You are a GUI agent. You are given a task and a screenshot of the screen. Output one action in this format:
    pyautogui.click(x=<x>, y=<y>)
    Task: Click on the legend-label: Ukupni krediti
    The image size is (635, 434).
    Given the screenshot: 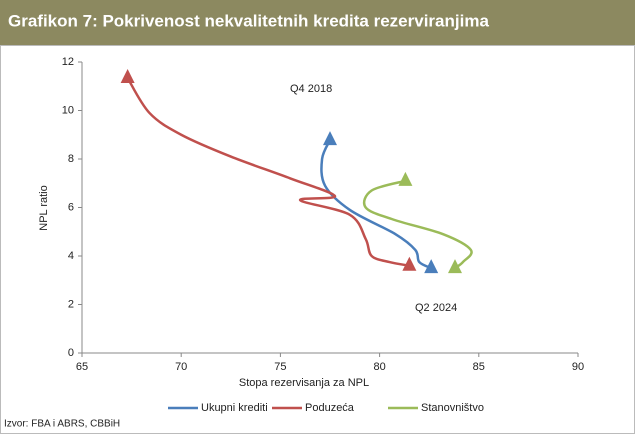 What is the action you would take?
    pyautogui.click(x=234, y=408)
    